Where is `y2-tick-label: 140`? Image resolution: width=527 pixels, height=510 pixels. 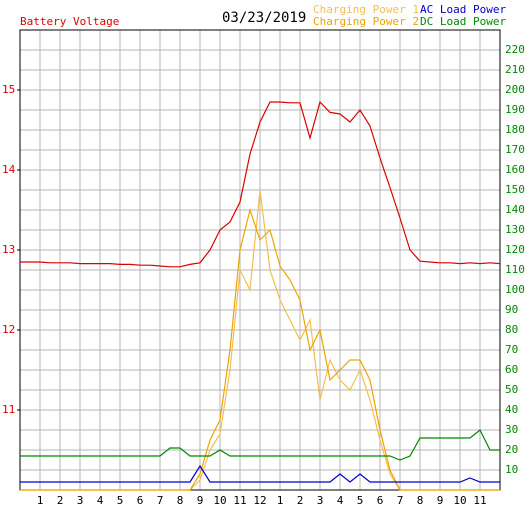 y2-tick-label: 140 is located at coordinates (515, 209).